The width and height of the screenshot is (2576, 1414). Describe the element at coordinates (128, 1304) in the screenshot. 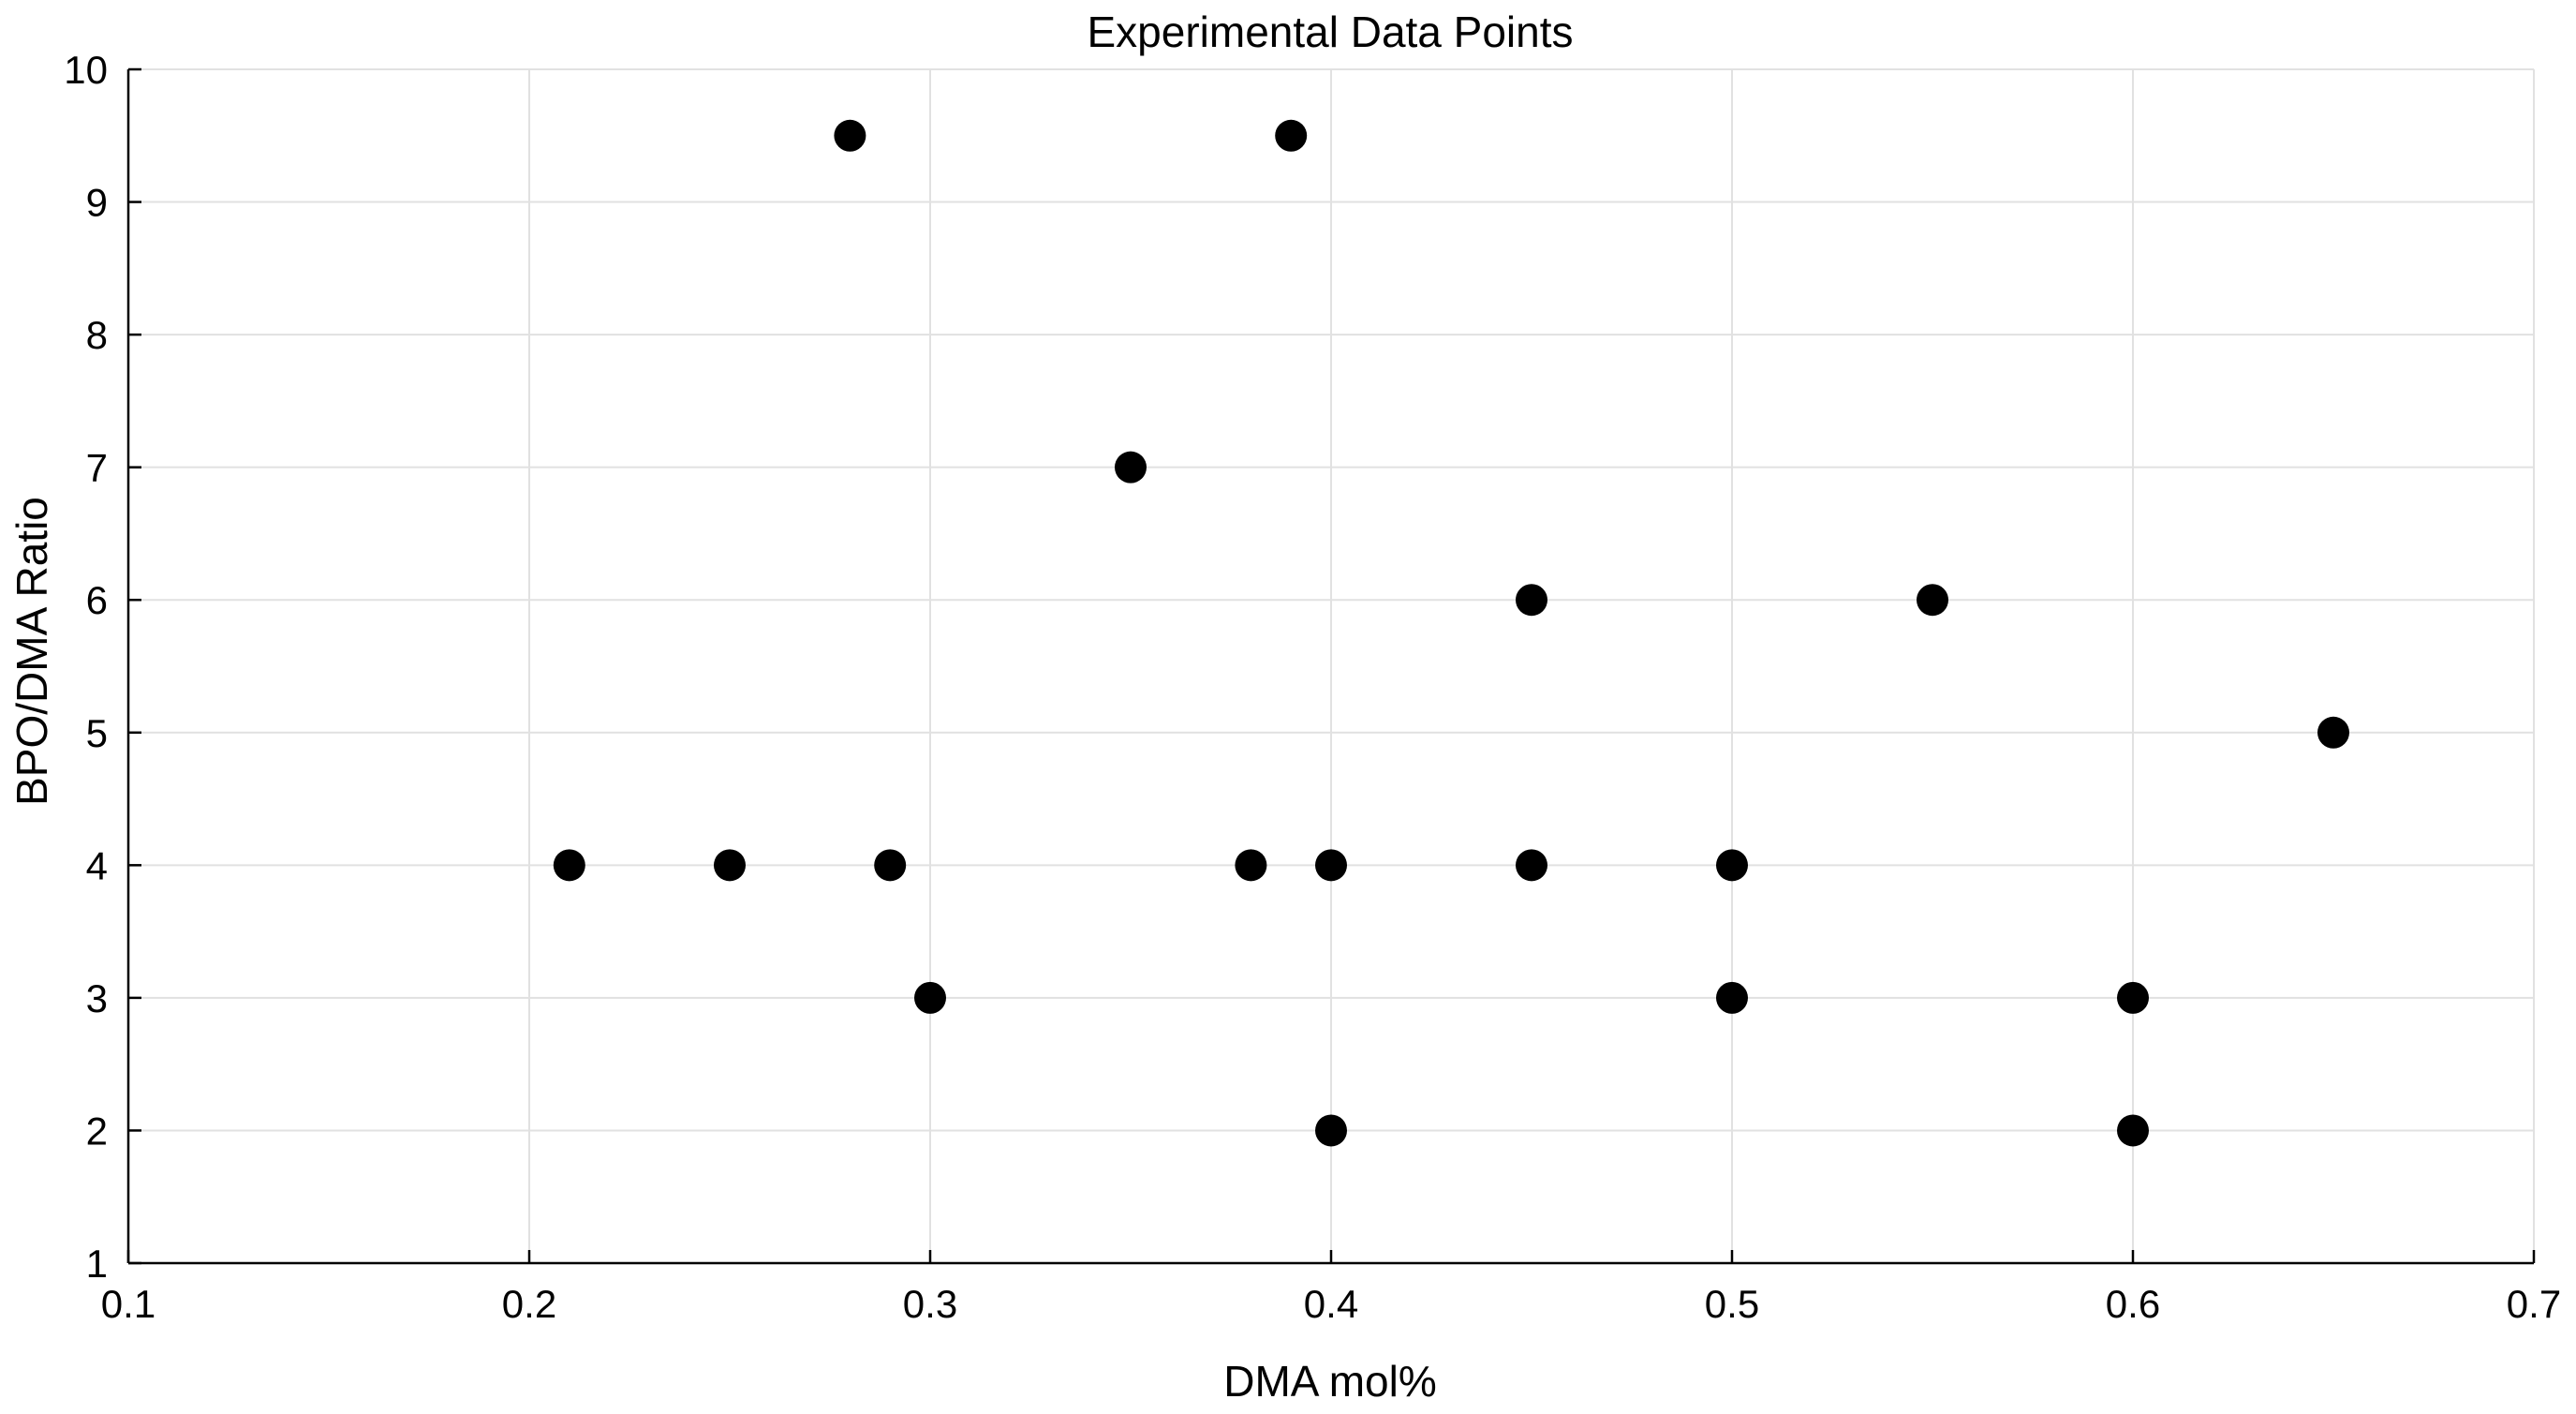

I see `x-tick-label: 0.1` at that location.